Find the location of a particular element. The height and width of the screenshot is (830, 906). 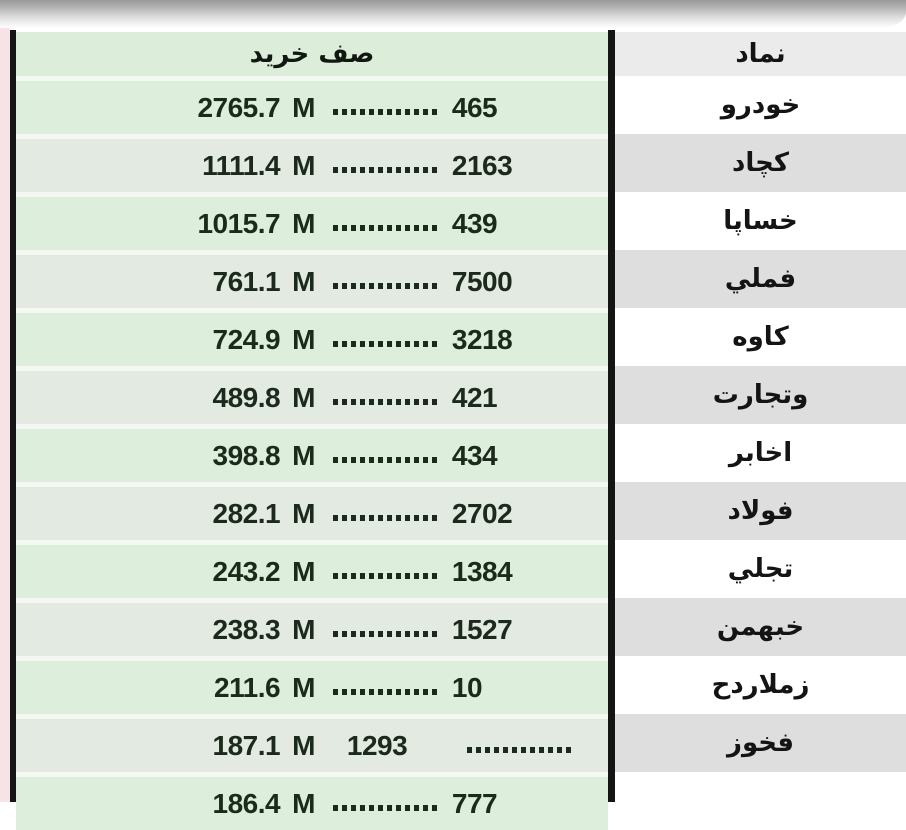

buy-queue-row: 211.6 M 10 is located at coordinates (312, 685).